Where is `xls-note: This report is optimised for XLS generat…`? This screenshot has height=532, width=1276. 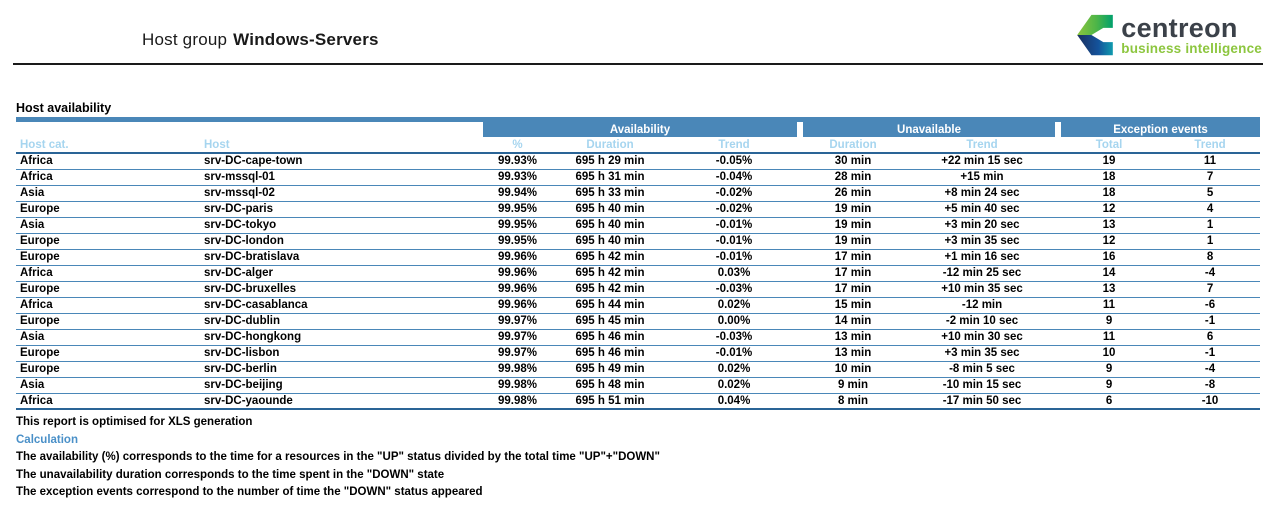 xls-note: This report is optimised for XLS generat… is located at coordinates (134, 422).